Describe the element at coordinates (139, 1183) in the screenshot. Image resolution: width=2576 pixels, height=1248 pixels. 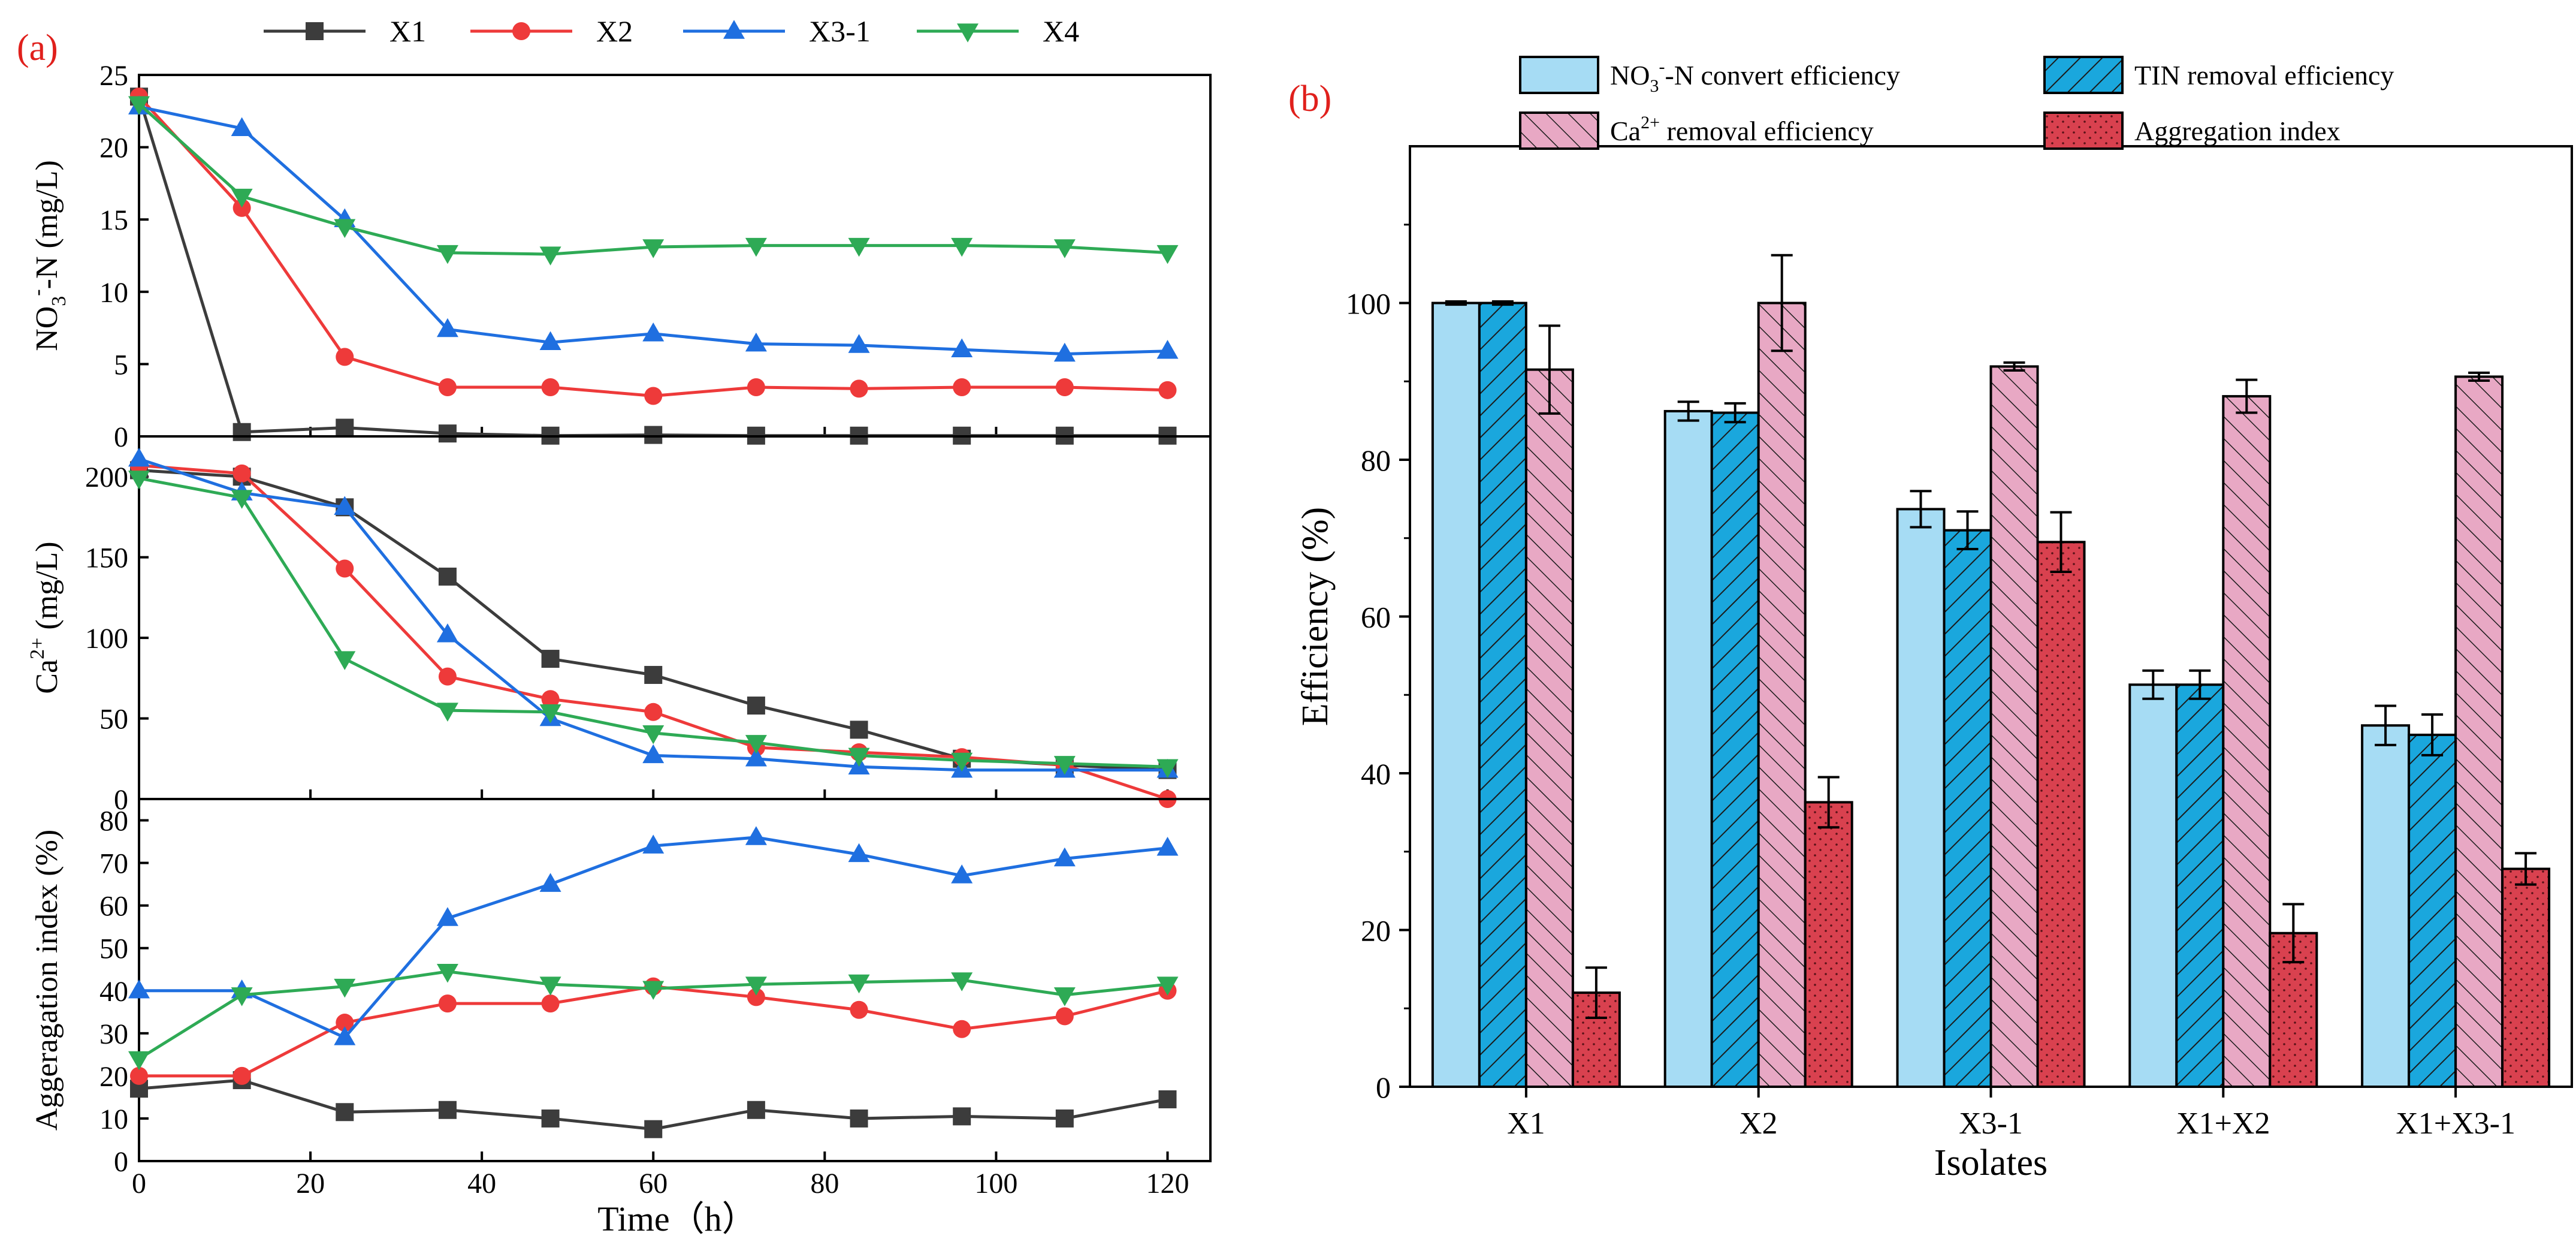
I see `x-tick-label: 0` at that location.